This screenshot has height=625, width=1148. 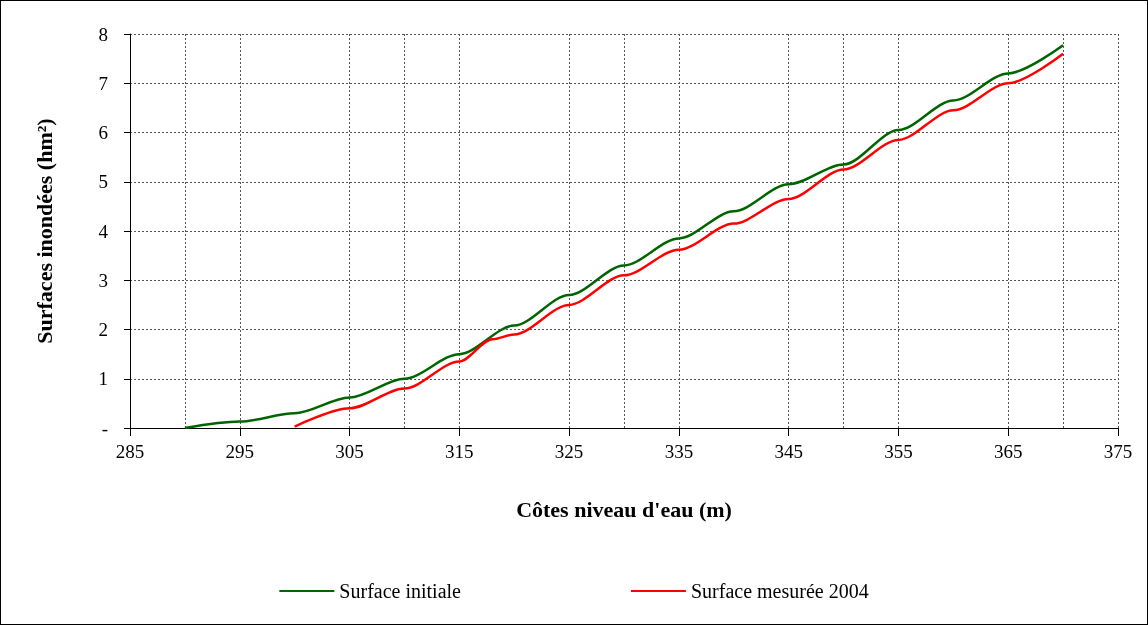 What do you see at coordinates (569, 451) in the screenshot?
I see `x-tick-label: 325` at bounding box center [569, 451].